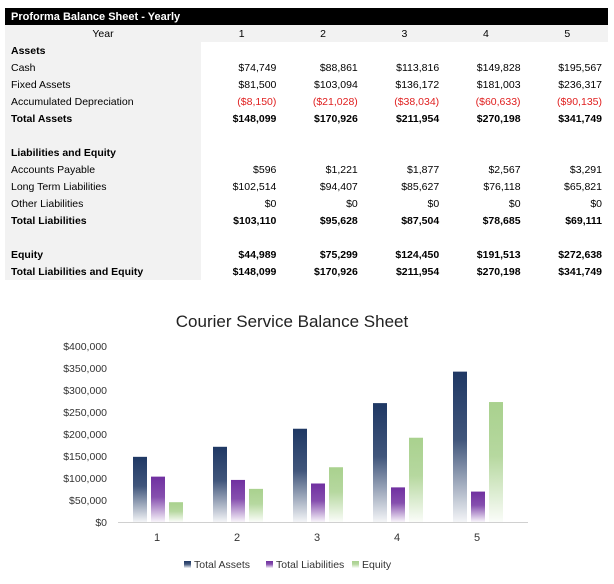  I want to click on row-value: $74,749, so click(257, 67).